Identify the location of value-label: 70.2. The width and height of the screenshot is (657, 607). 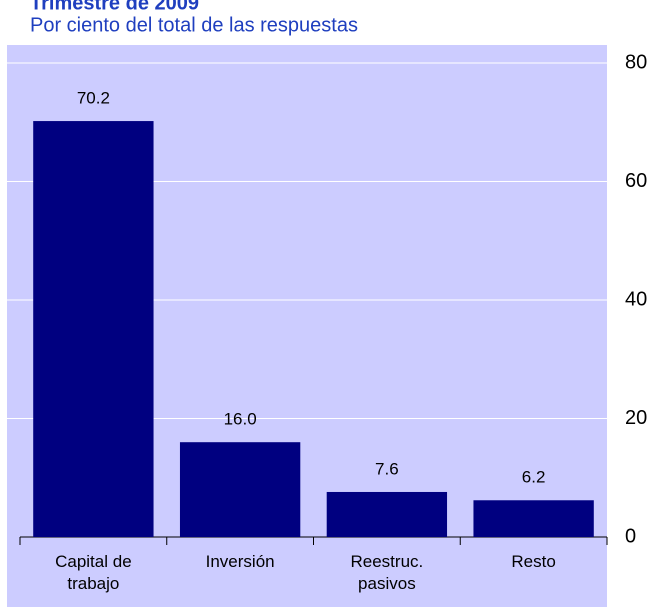
(93, 98).